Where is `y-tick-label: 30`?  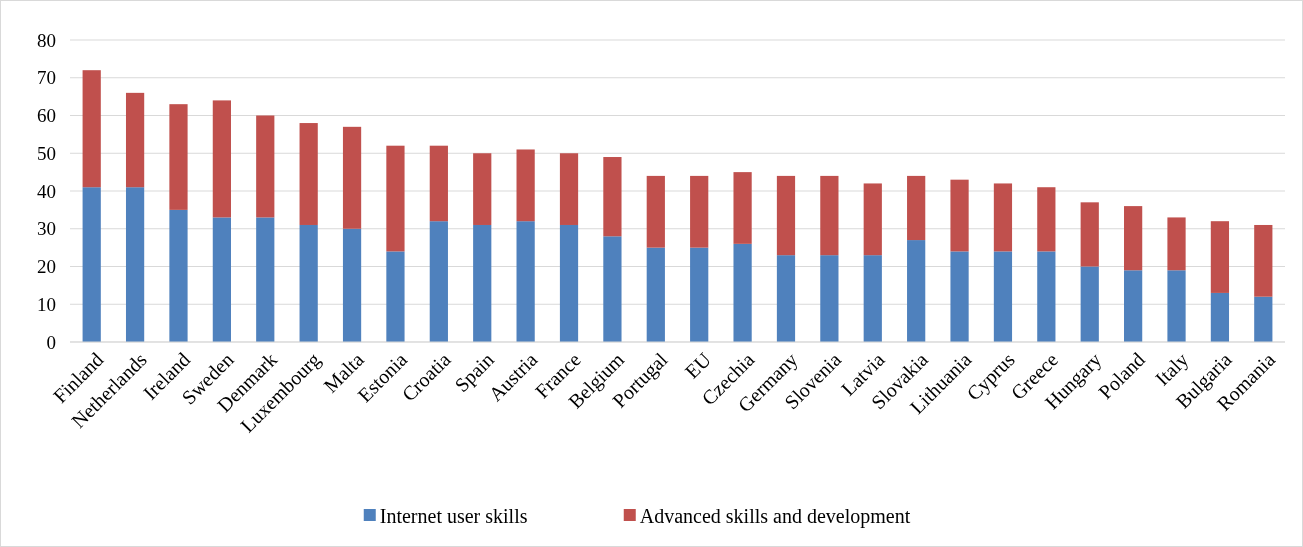 y-tick-label: 30 is located at coordinates (46, 229).